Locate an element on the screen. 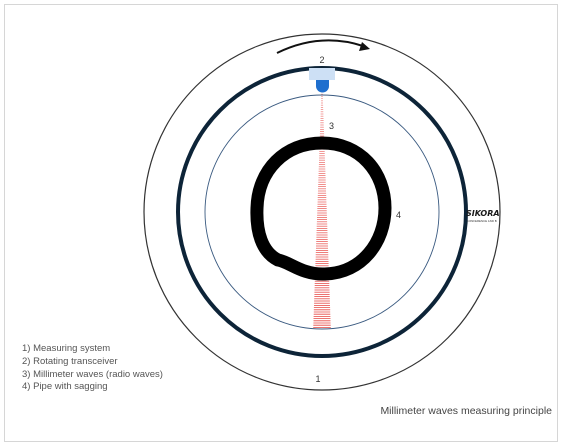 Image resolution: width=564 pixels, height=448 pixels. legend-item: 4) Pipe with sagging is located at coordinates (65, 387).